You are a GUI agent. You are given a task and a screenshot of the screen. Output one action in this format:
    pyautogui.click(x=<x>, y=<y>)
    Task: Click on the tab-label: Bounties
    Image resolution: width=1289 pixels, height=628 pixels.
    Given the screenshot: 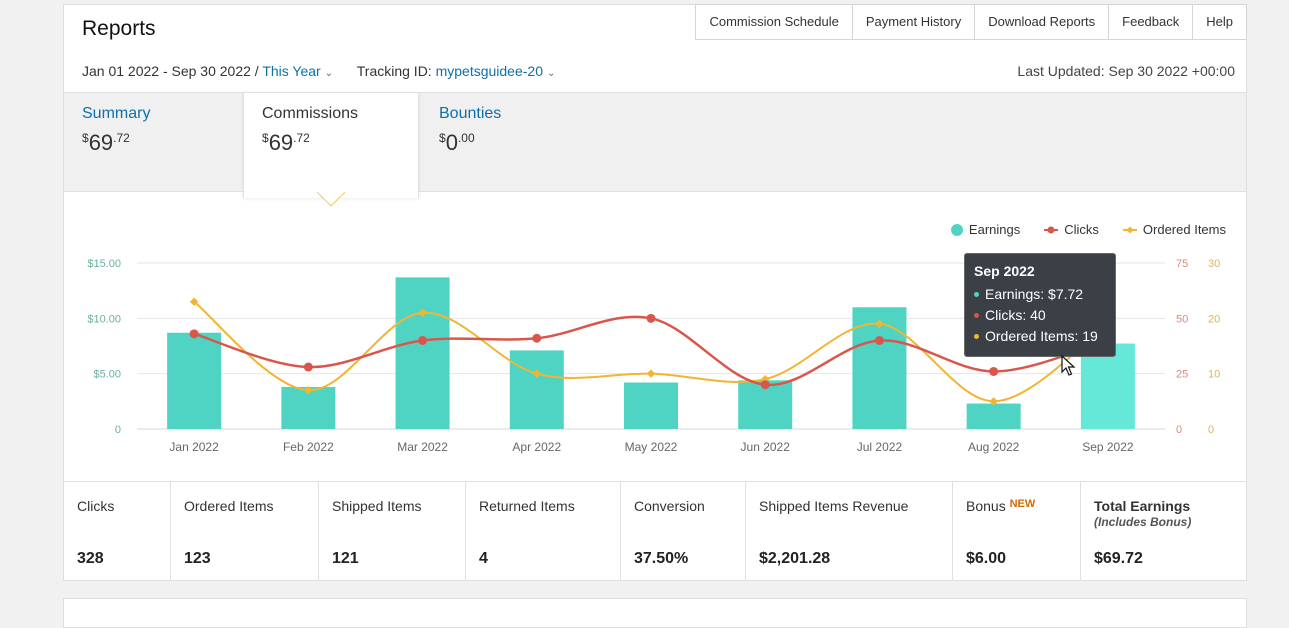 What is the action you would take?
    pyautogui.click(x=470, y=113)
    